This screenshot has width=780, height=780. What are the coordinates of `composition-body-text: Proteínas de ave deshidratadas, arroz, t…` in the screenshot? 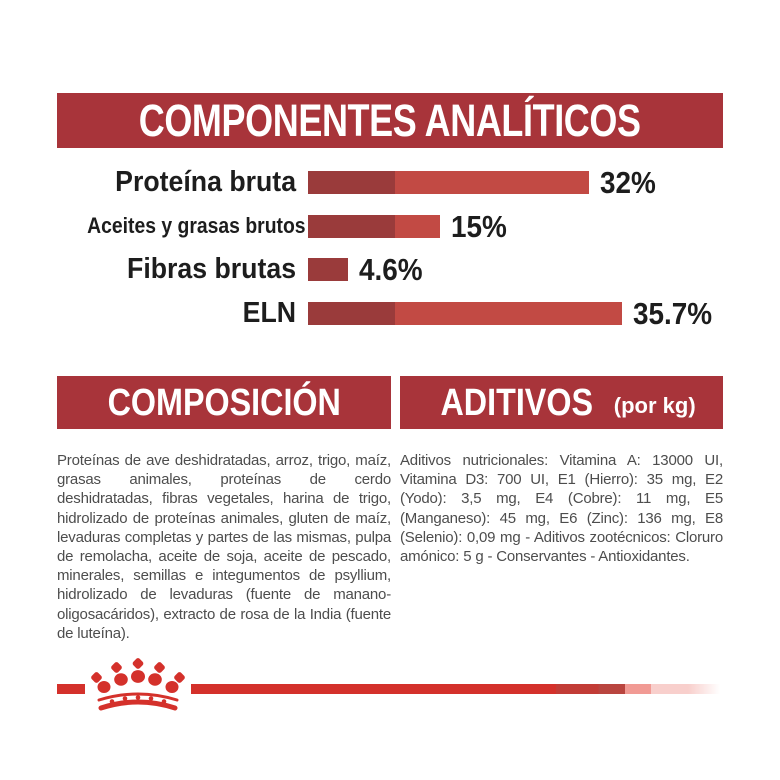 It's located at (224, 547).